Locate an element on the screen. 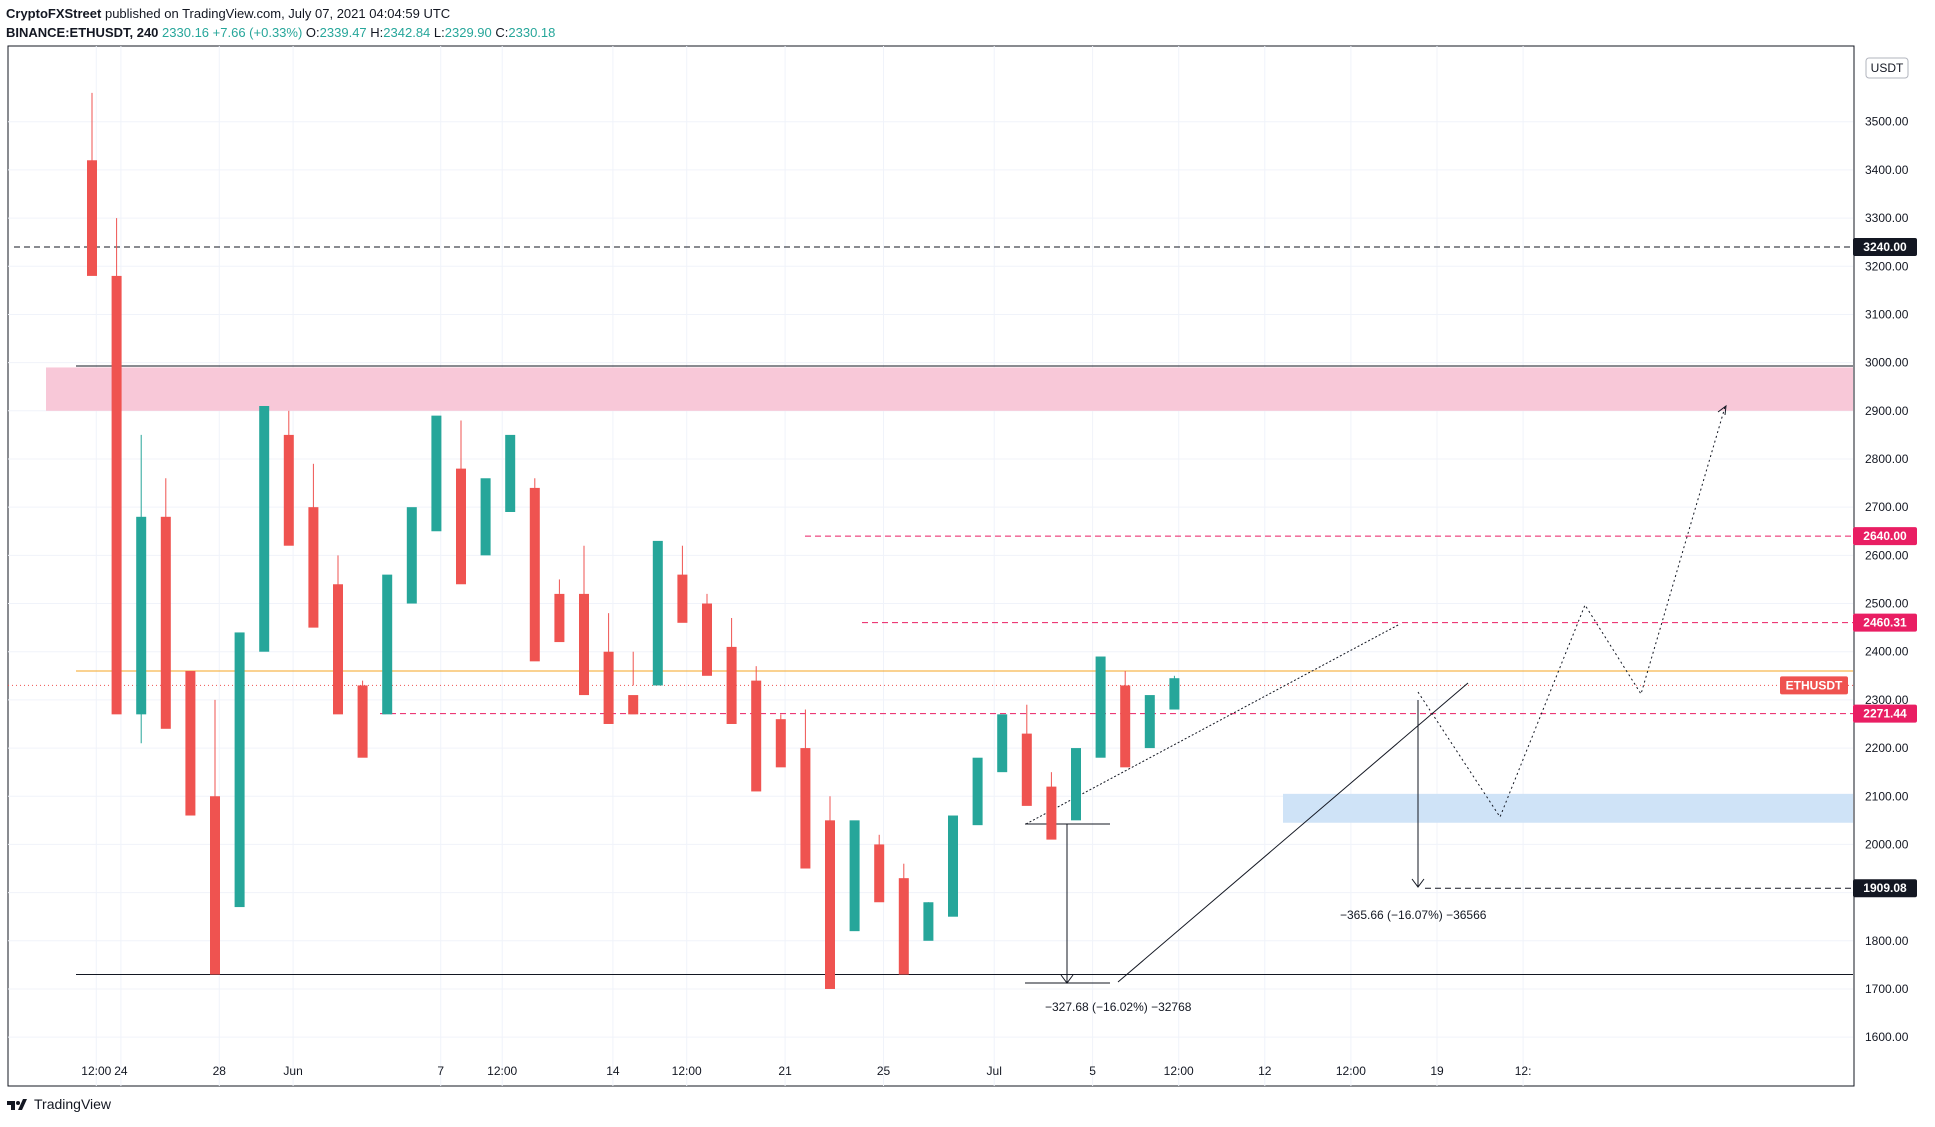 This screenshot has height=1127, width=1935. open-value: 2339.47 is located at coordinates (343, 32).